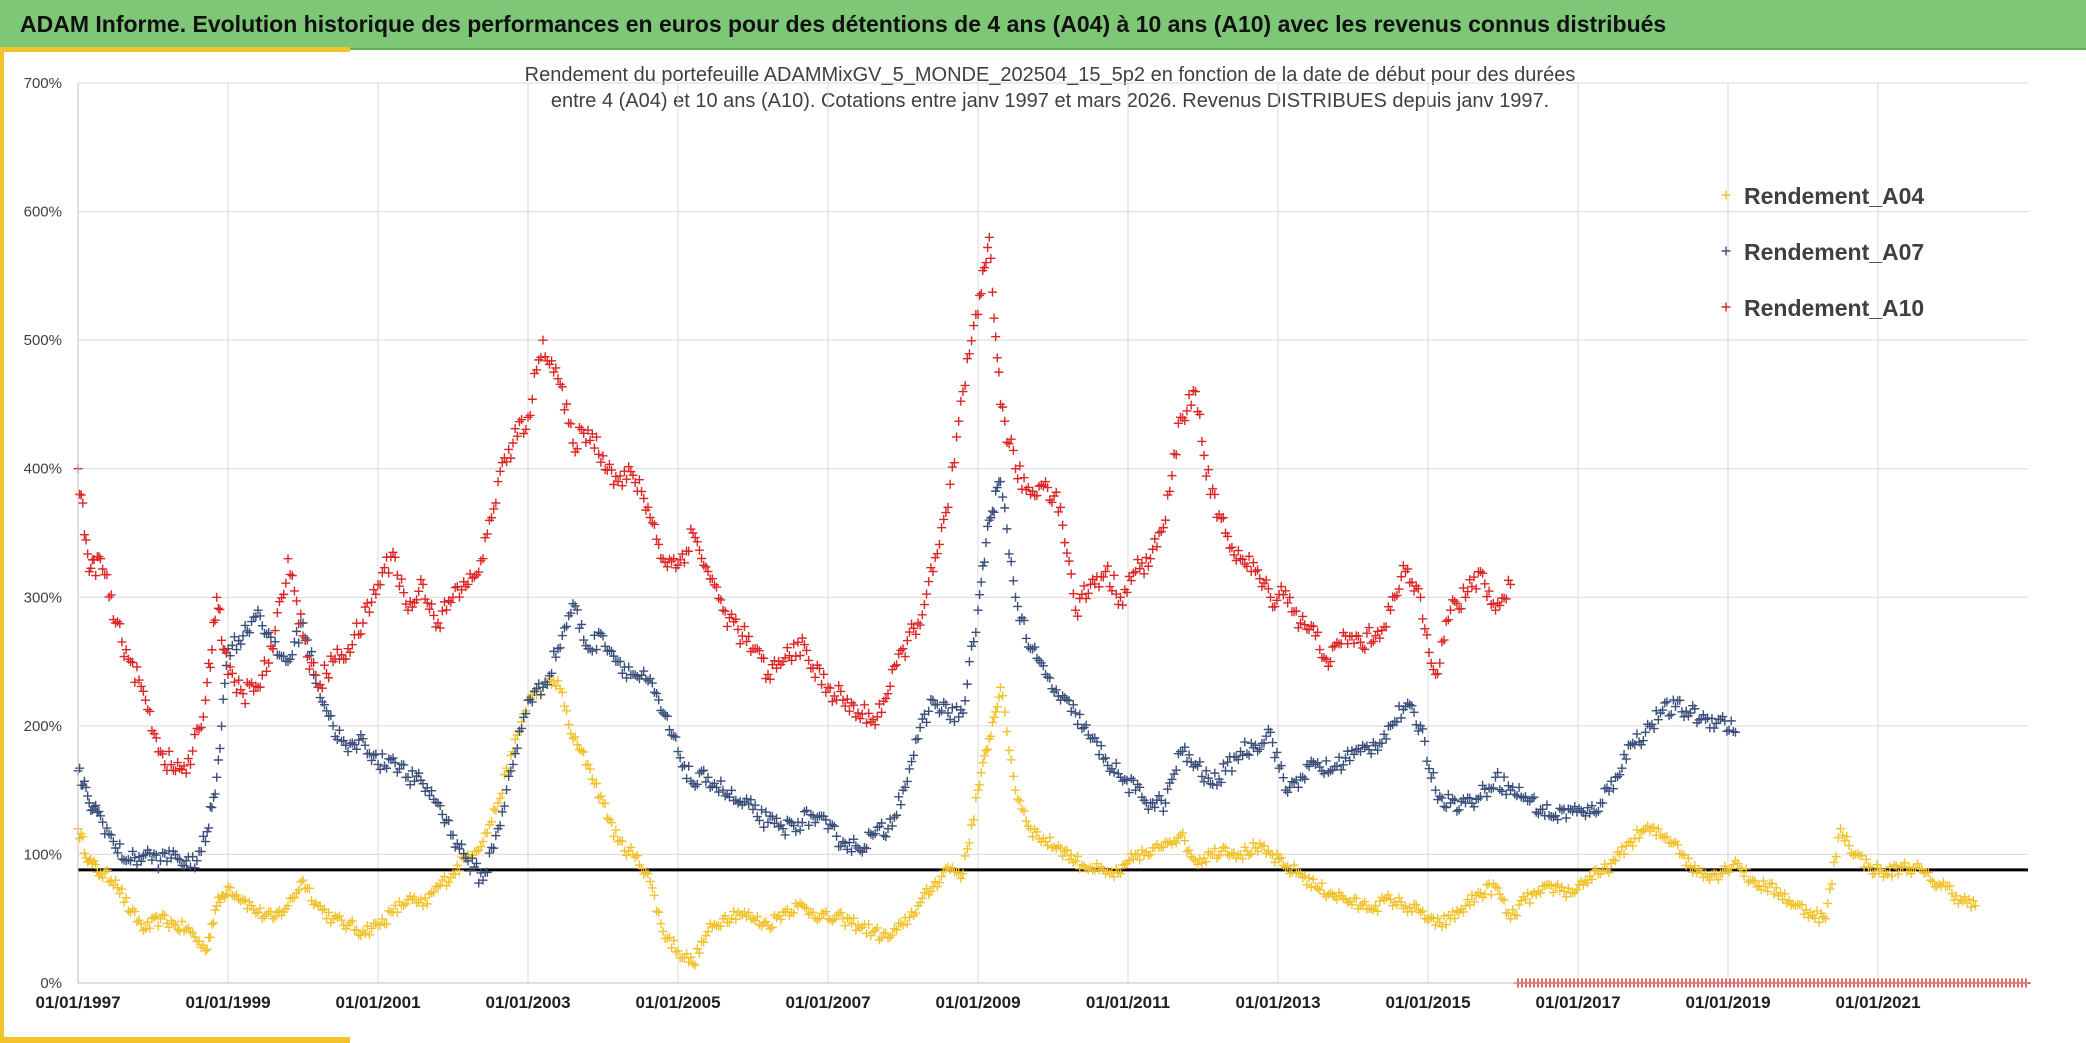  What do you see at coordinates (1726, 307) in the screenshot?
I see `legend-marker` at bounding box center [1726, 307].